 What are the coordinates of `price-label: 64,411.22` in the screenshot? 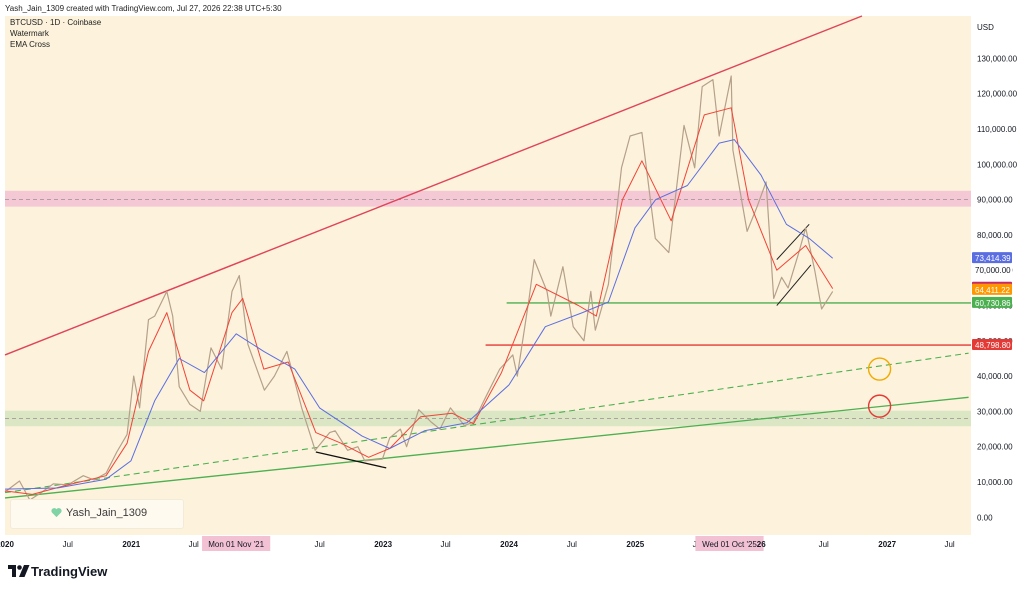 It's located at (993, 290).